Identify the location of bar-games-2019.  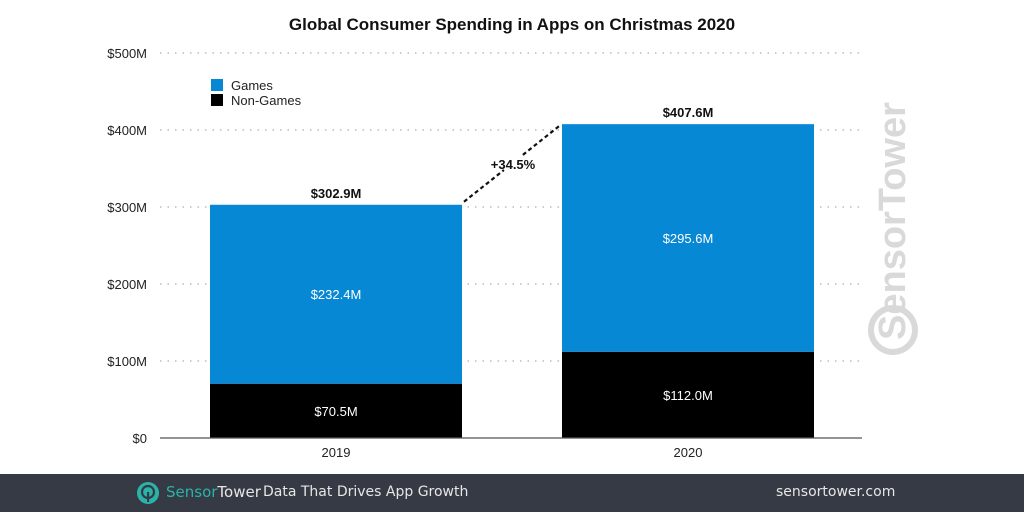
(336, 294).